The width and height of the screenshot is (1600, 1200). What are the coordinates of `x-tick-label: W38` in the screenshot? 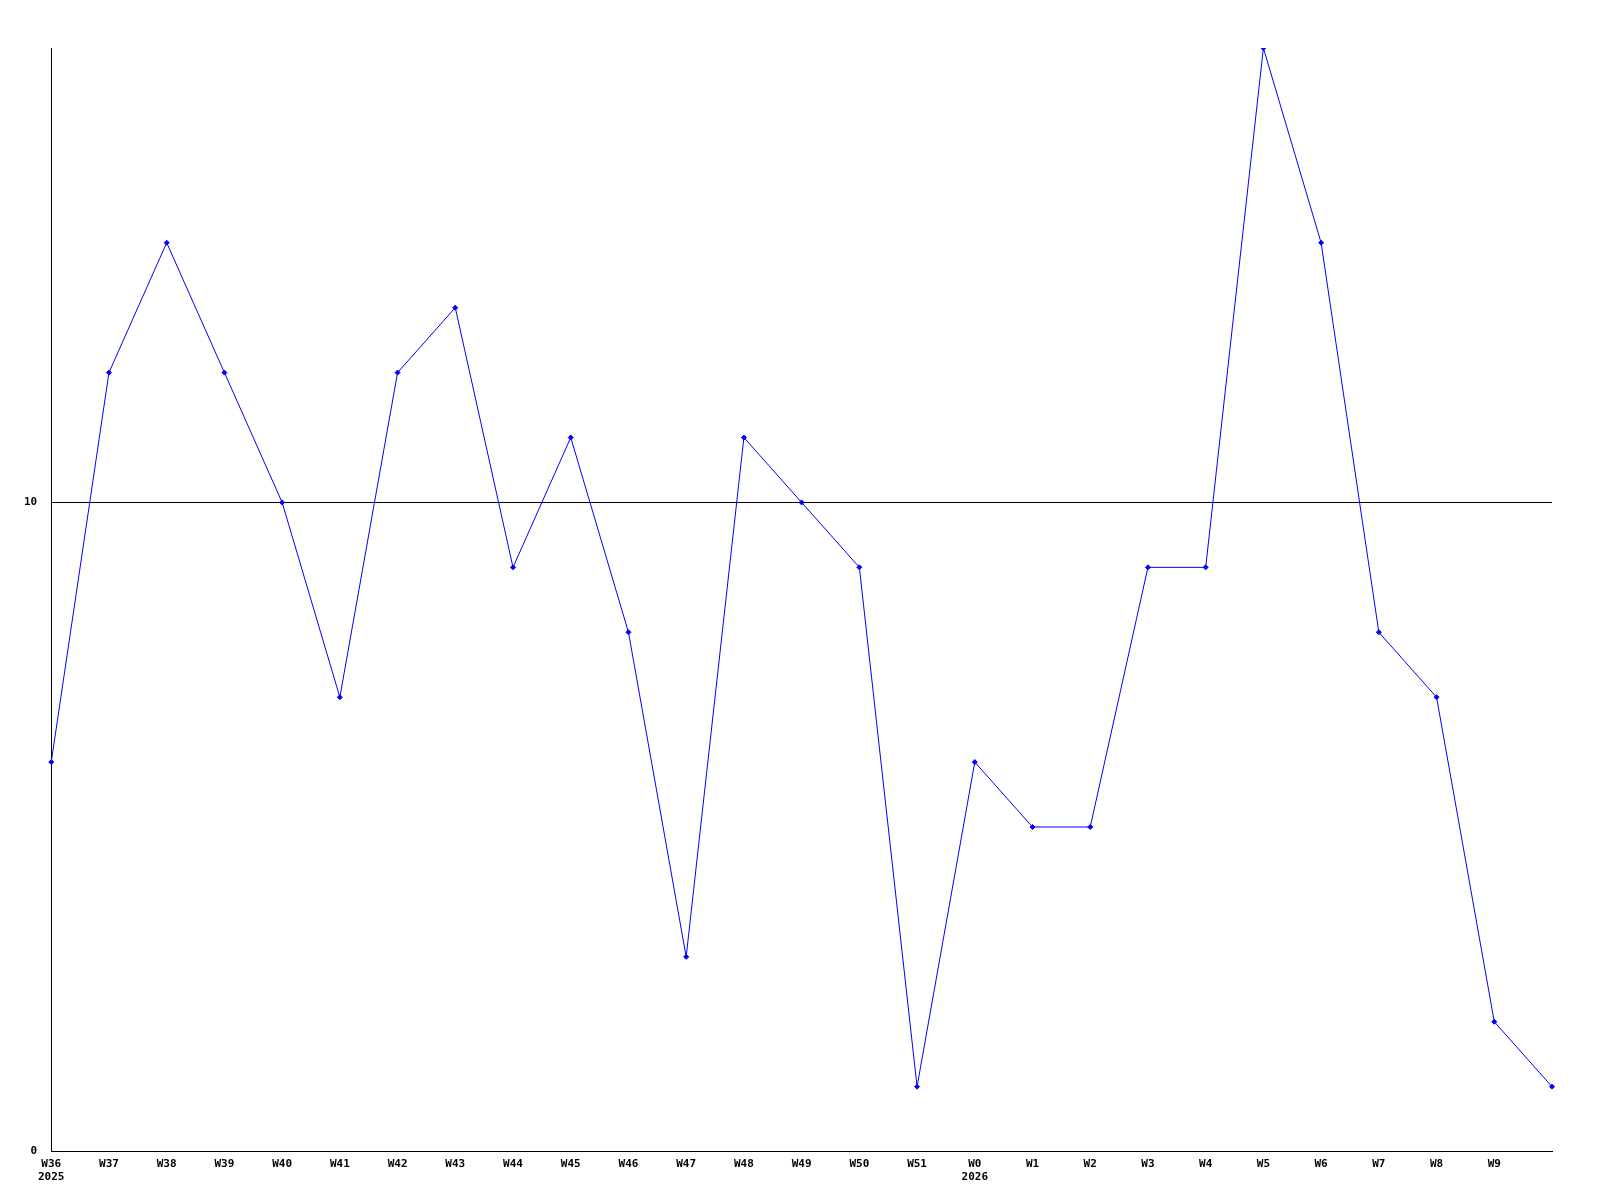 It's located at (166, 1164).